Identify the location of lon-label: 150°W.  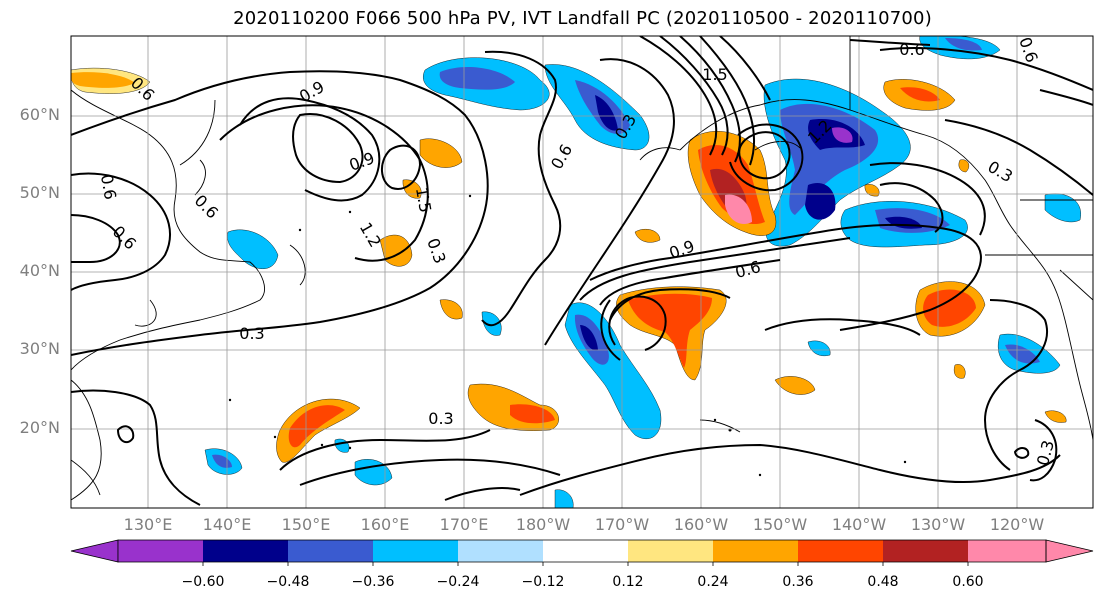
(780, 524).